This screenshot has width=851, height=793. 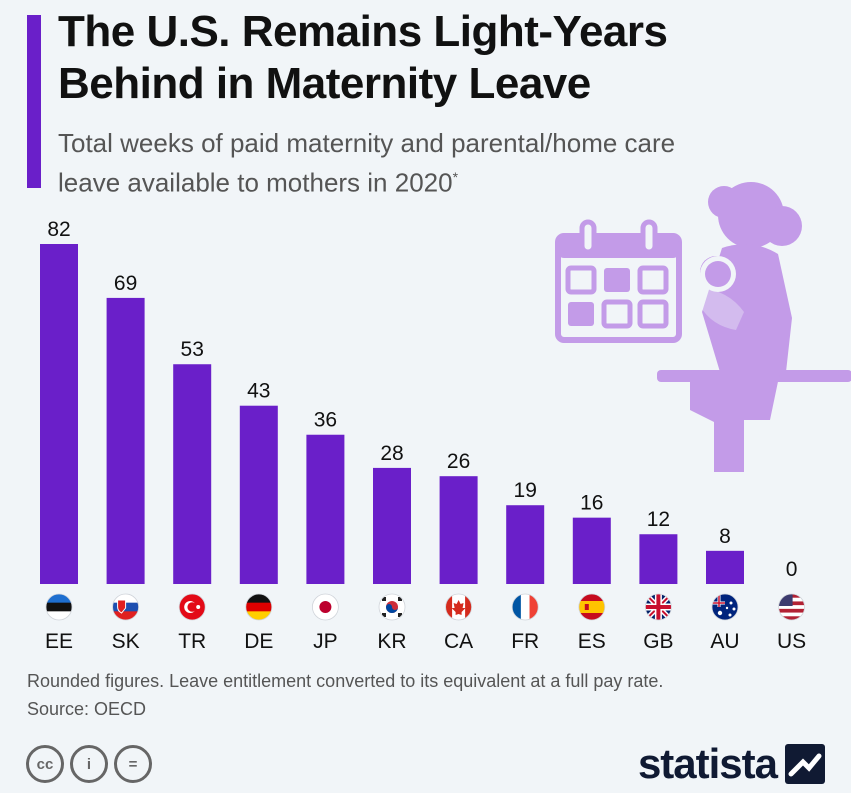 I want to click on flag-fr-icon, so click(x=525, y=607).